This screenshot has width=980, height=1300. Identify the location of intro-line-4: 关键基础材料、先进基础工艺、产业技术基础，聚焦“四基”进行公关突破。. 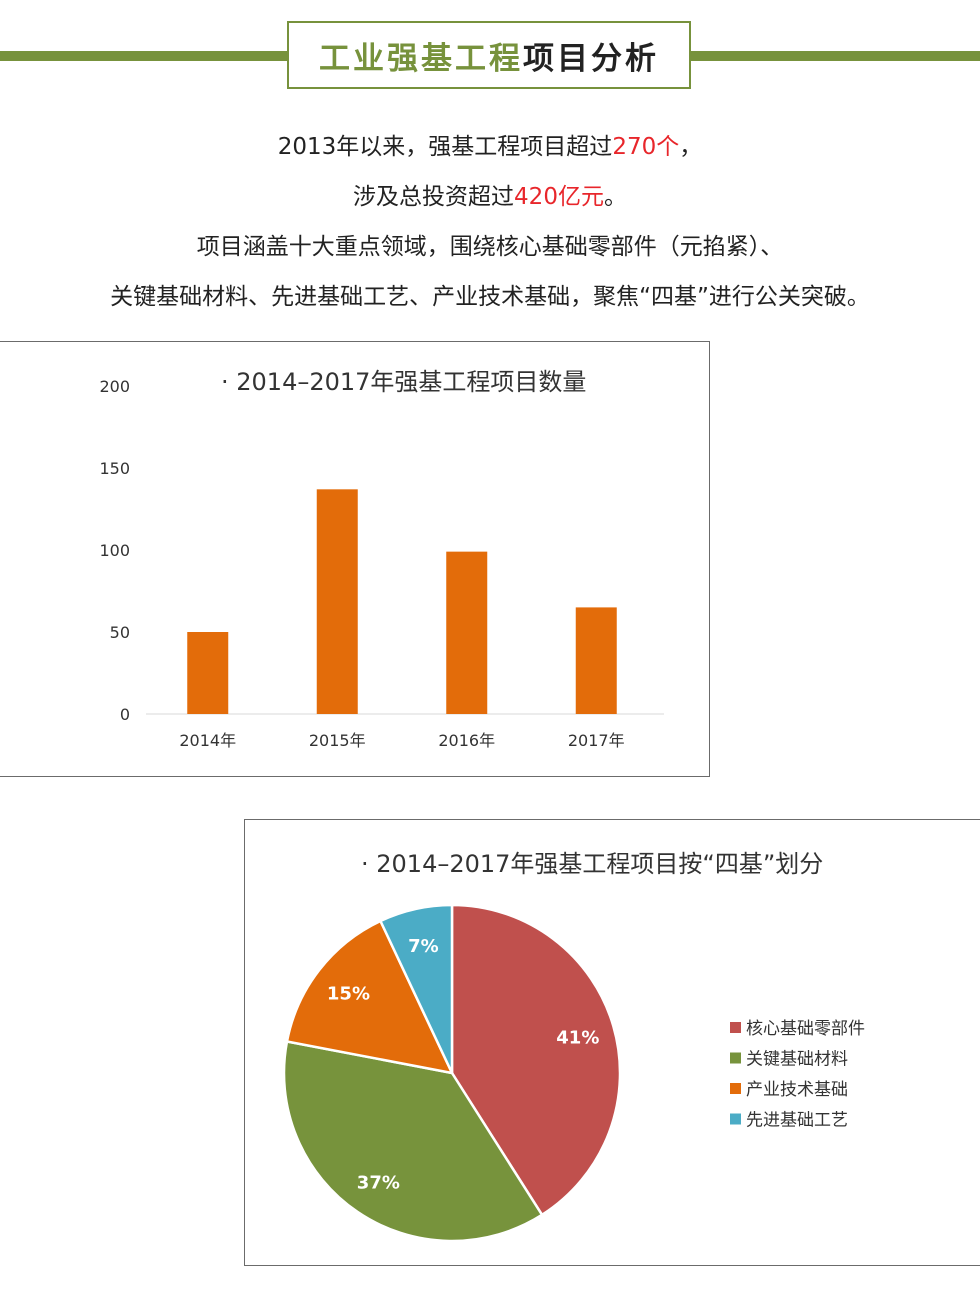
(490, 297).